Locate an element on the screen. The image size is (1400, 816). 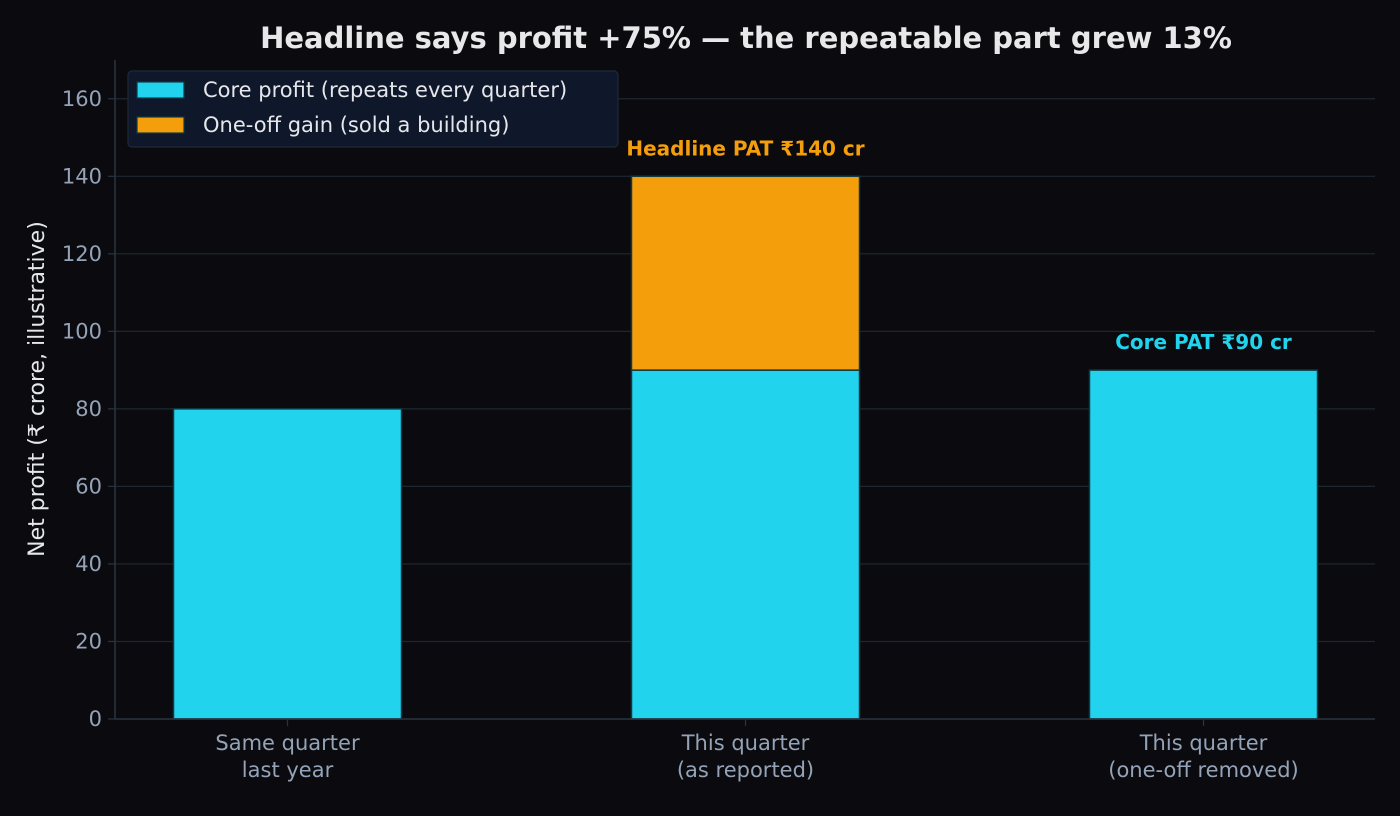
y-tick-label: 40 is located at coordinates (88, 564).